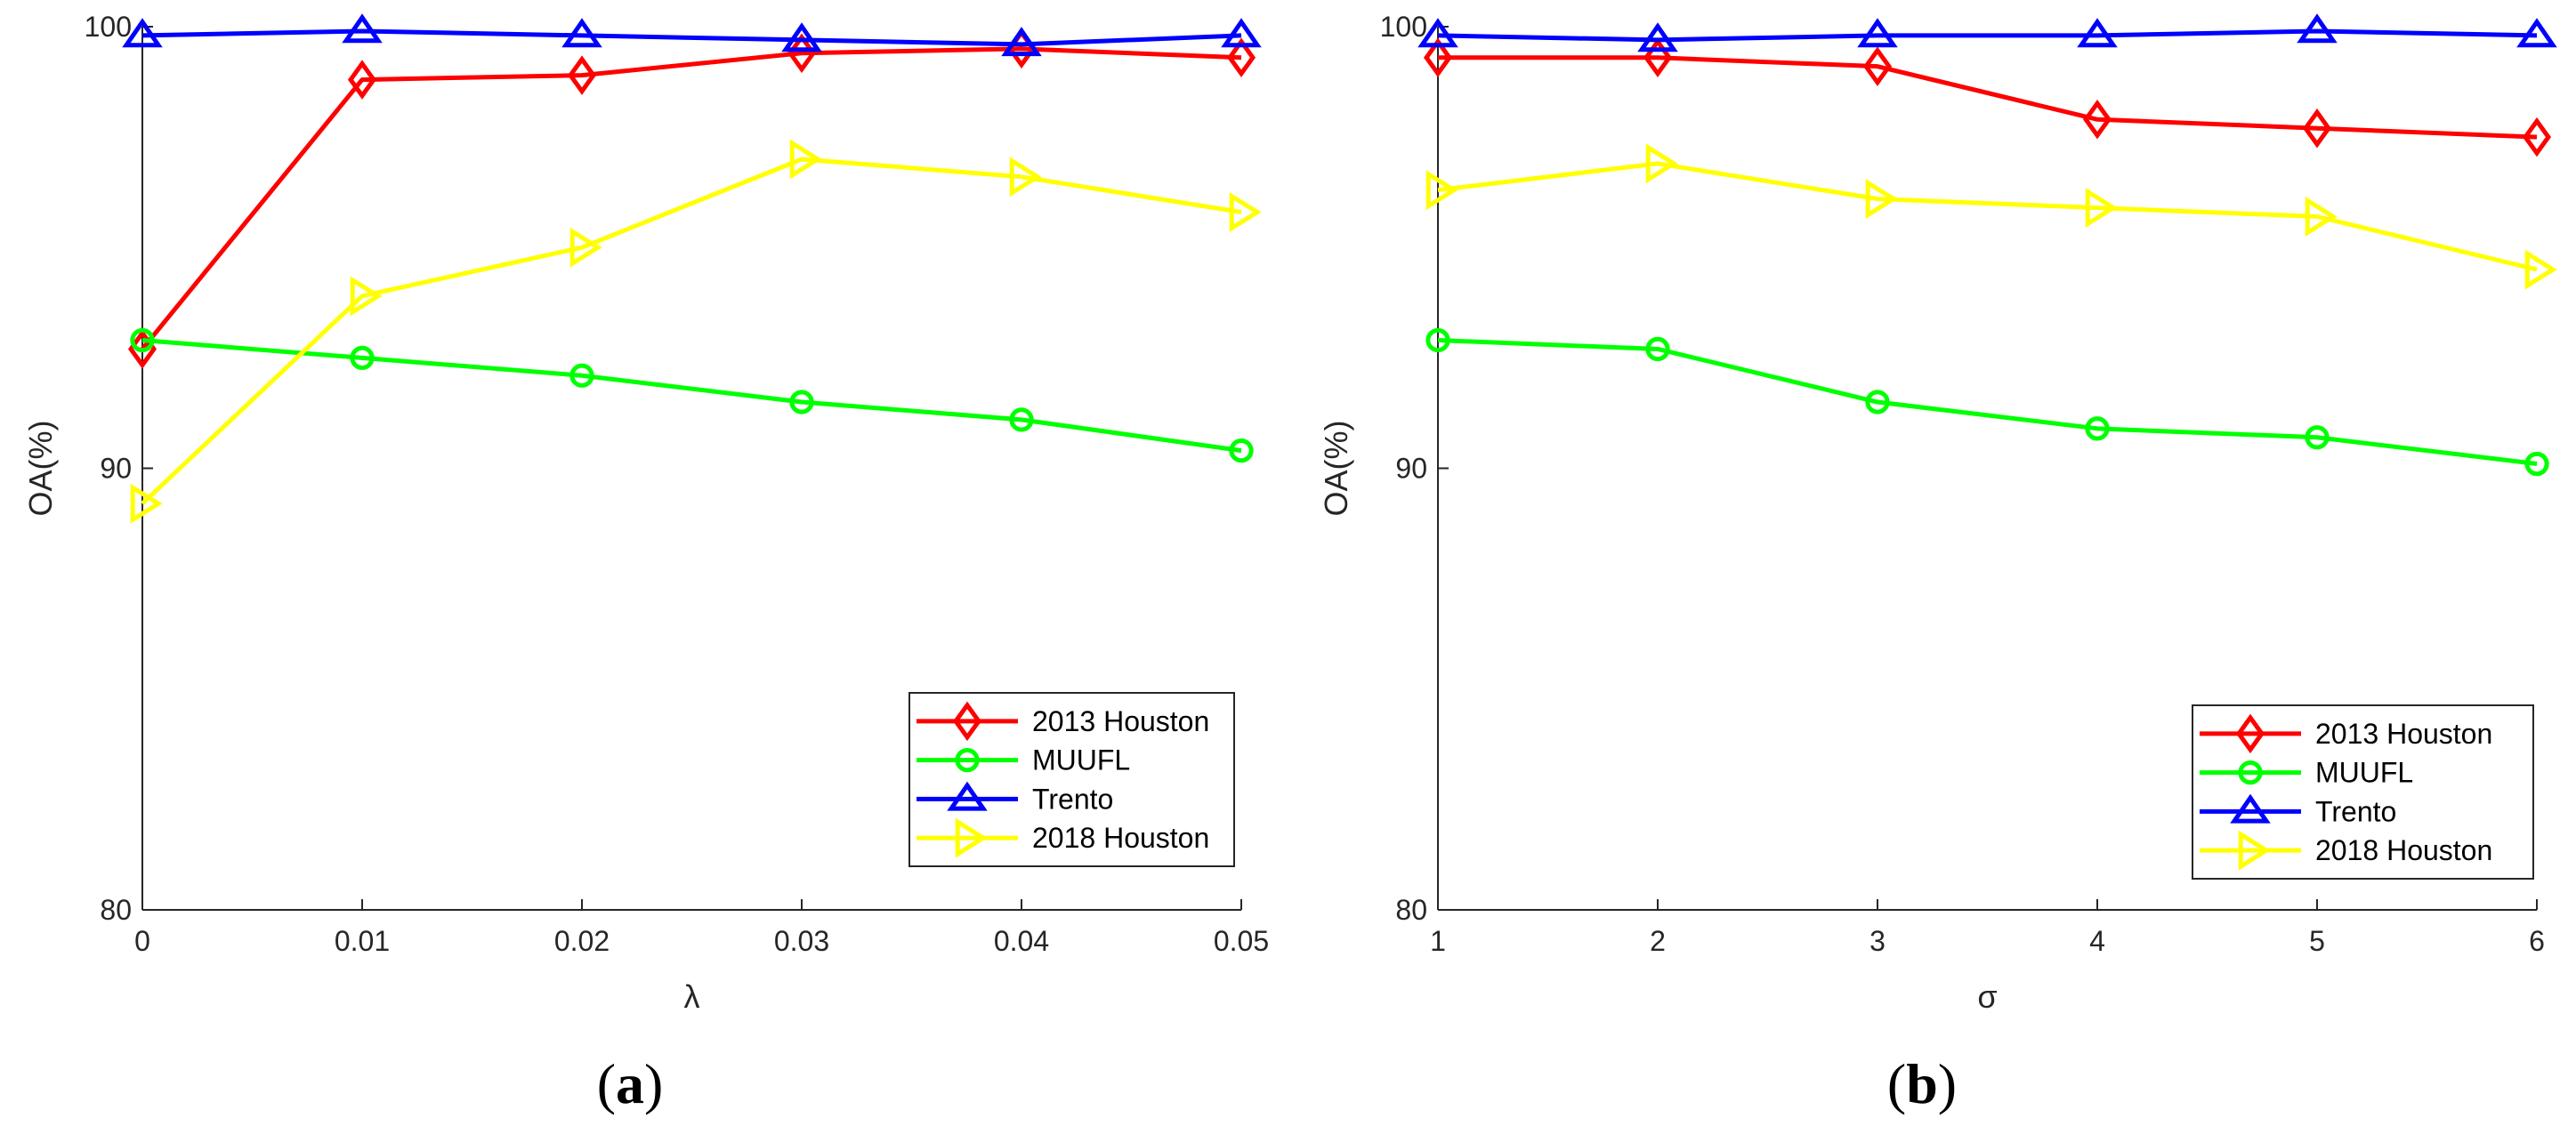 This screenshot has height=1126, width=2576. I want to click on x-tick-label: 2, so click(1658, 941).